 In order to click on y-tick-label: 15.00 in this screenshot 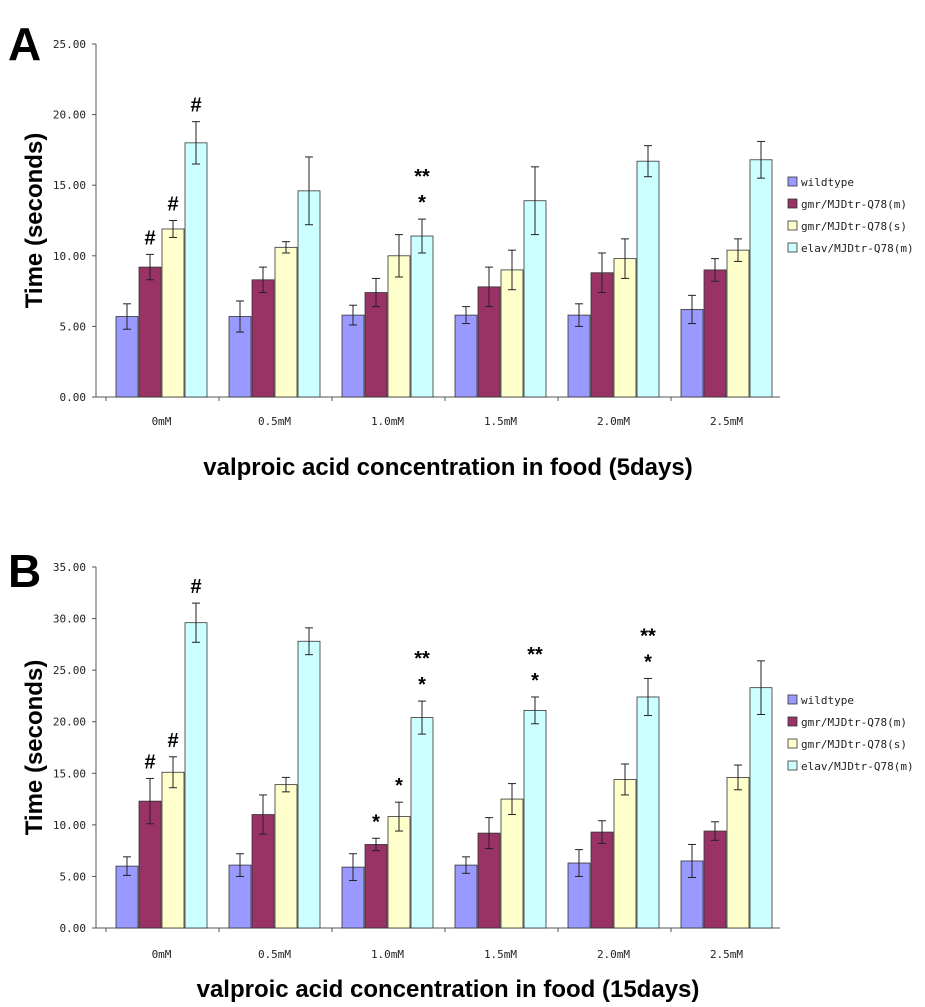, I will do `click(69, 773)`.